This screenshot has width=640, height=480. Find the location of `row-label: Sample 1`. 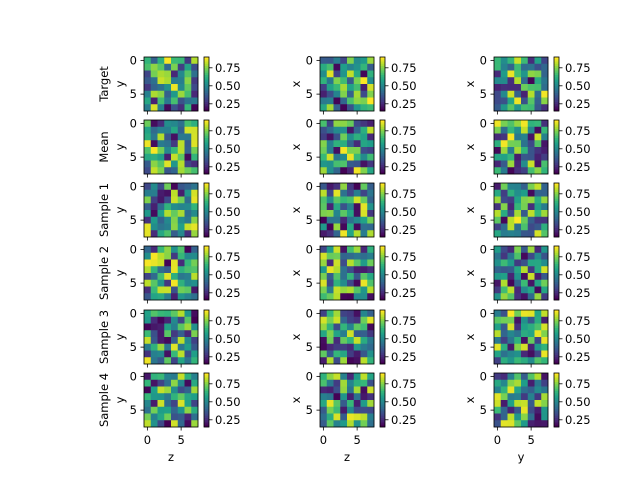

row-label: Sample 1 is located at coordinates (104, 210).